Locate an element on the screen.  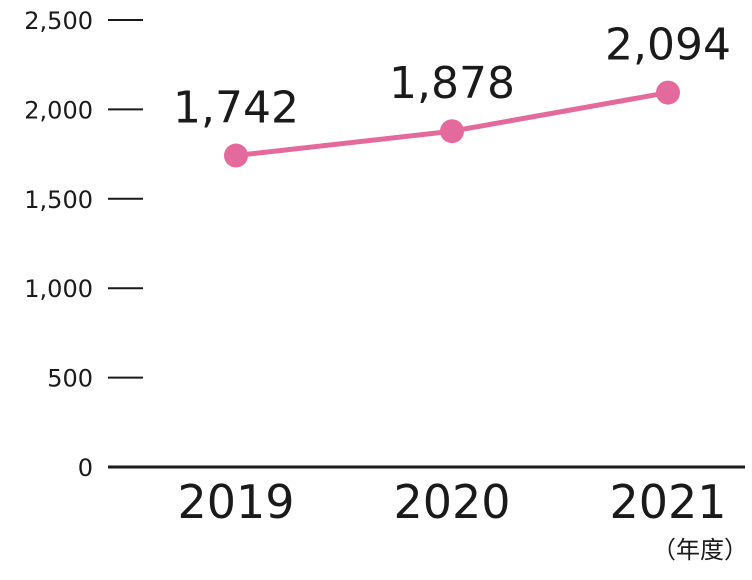
x-axis: 2019 2020 2021 is located at coordinates (451, 502).